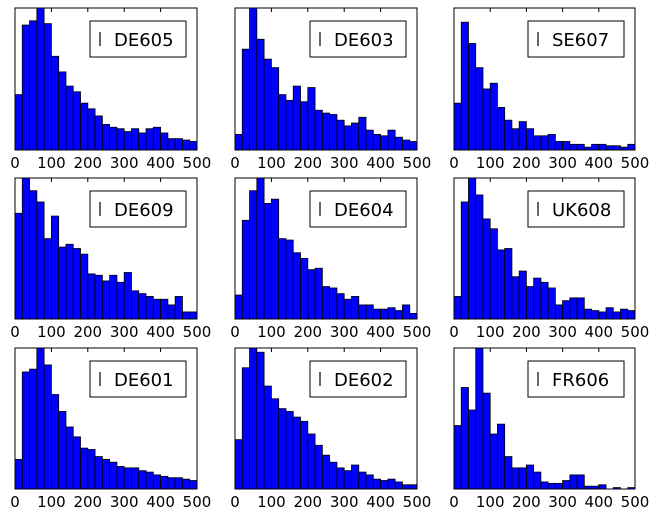  Describe the element at coordinates (144, 380) in the screenshot. I see `legend-label: DE601` at that location.